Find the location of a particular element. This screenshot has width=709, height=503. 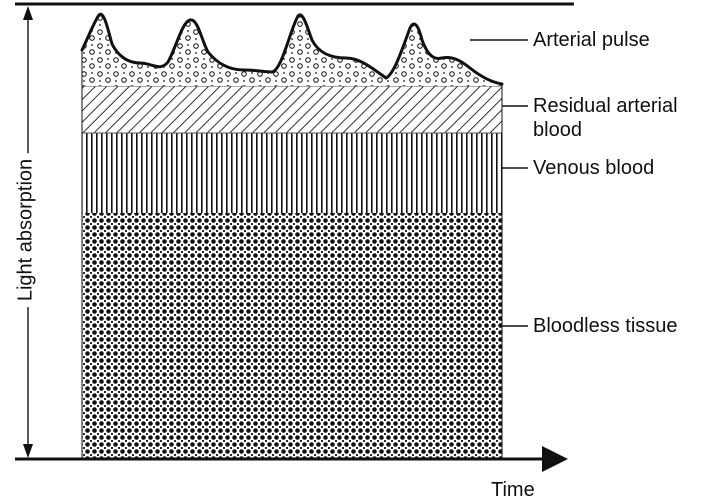

label-bloodless-tissue: Bloodless tissue is located at coordinates (605, 326).